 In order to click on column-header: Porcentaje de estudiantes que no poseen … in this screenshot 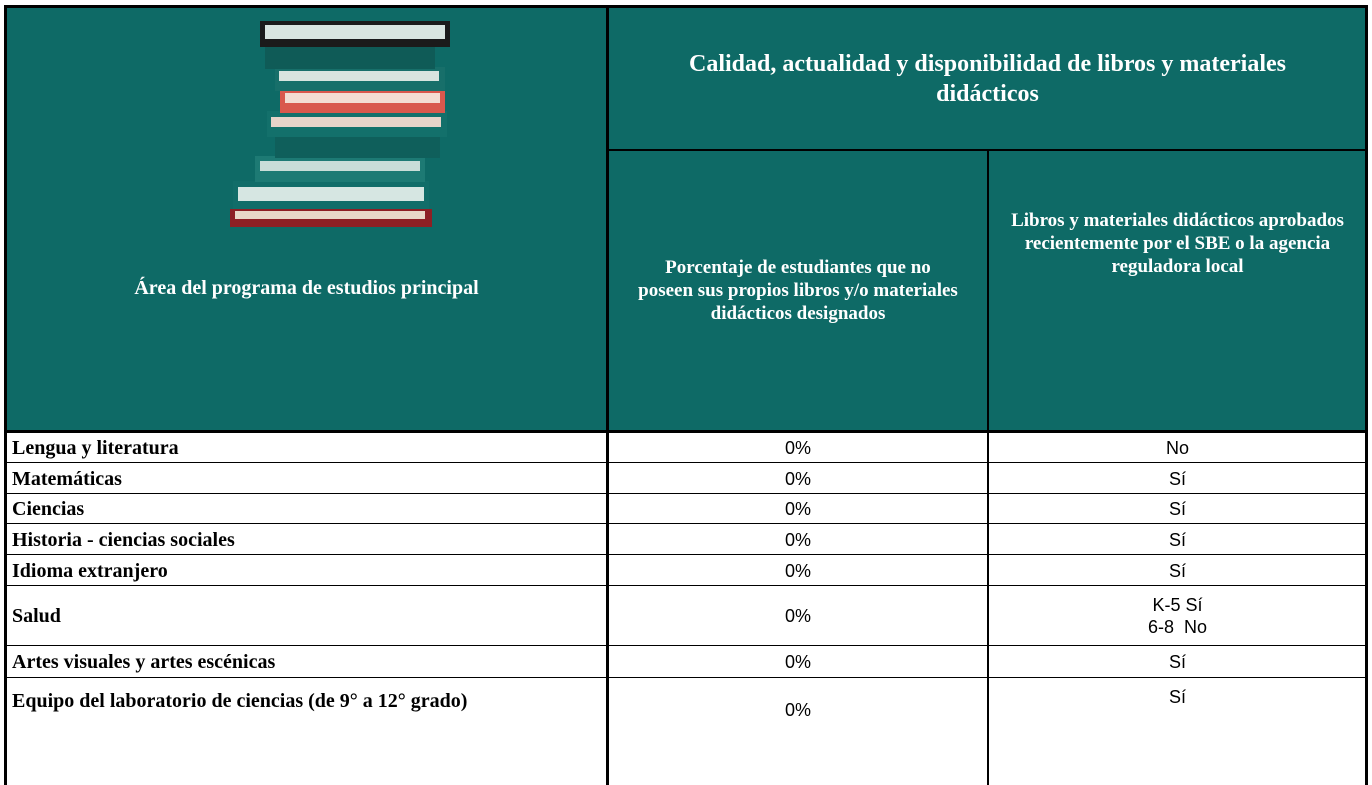, I will do `click(798, 290)`.